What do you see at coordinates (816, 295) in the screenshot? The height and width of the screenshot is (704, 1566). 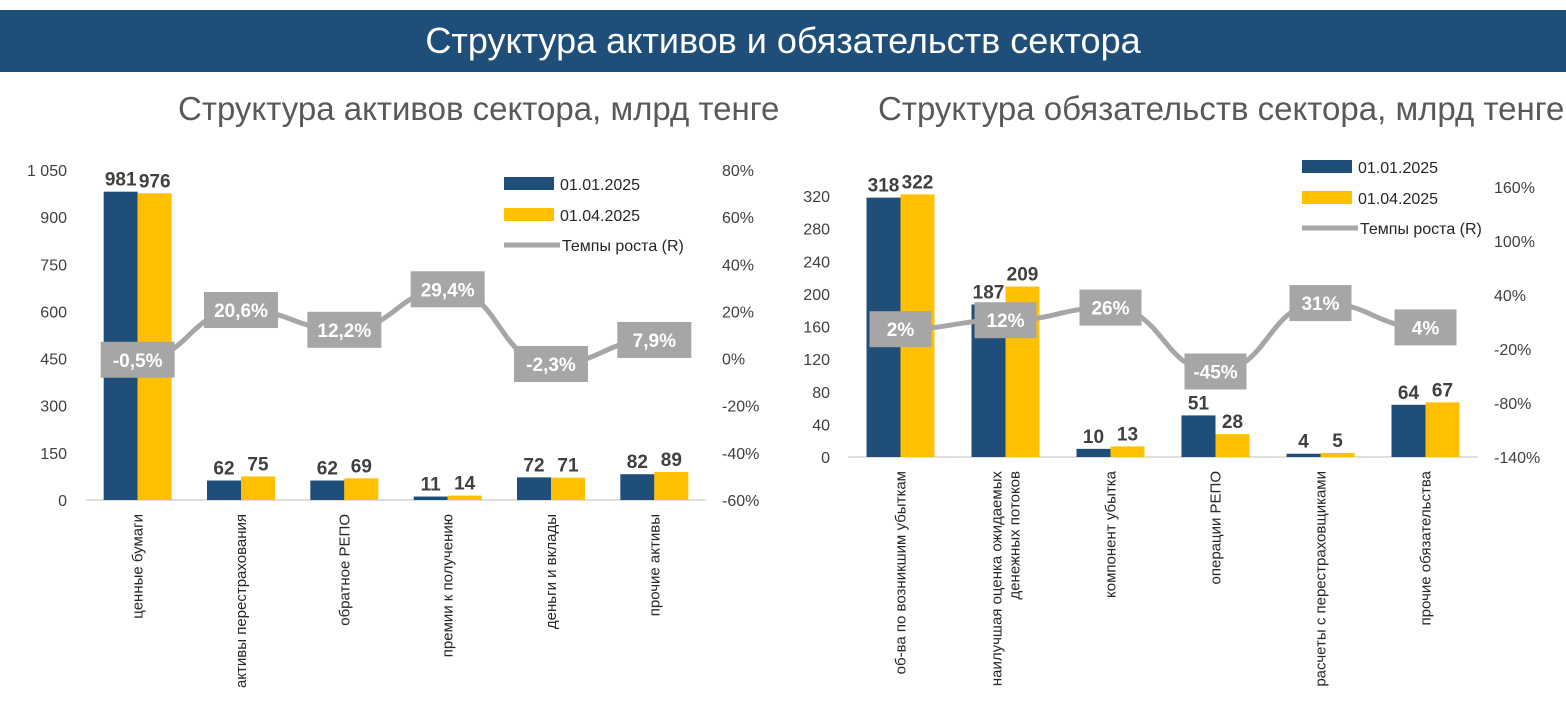 I see `left-axis-tick: 200` at bounding box center [816, 295].